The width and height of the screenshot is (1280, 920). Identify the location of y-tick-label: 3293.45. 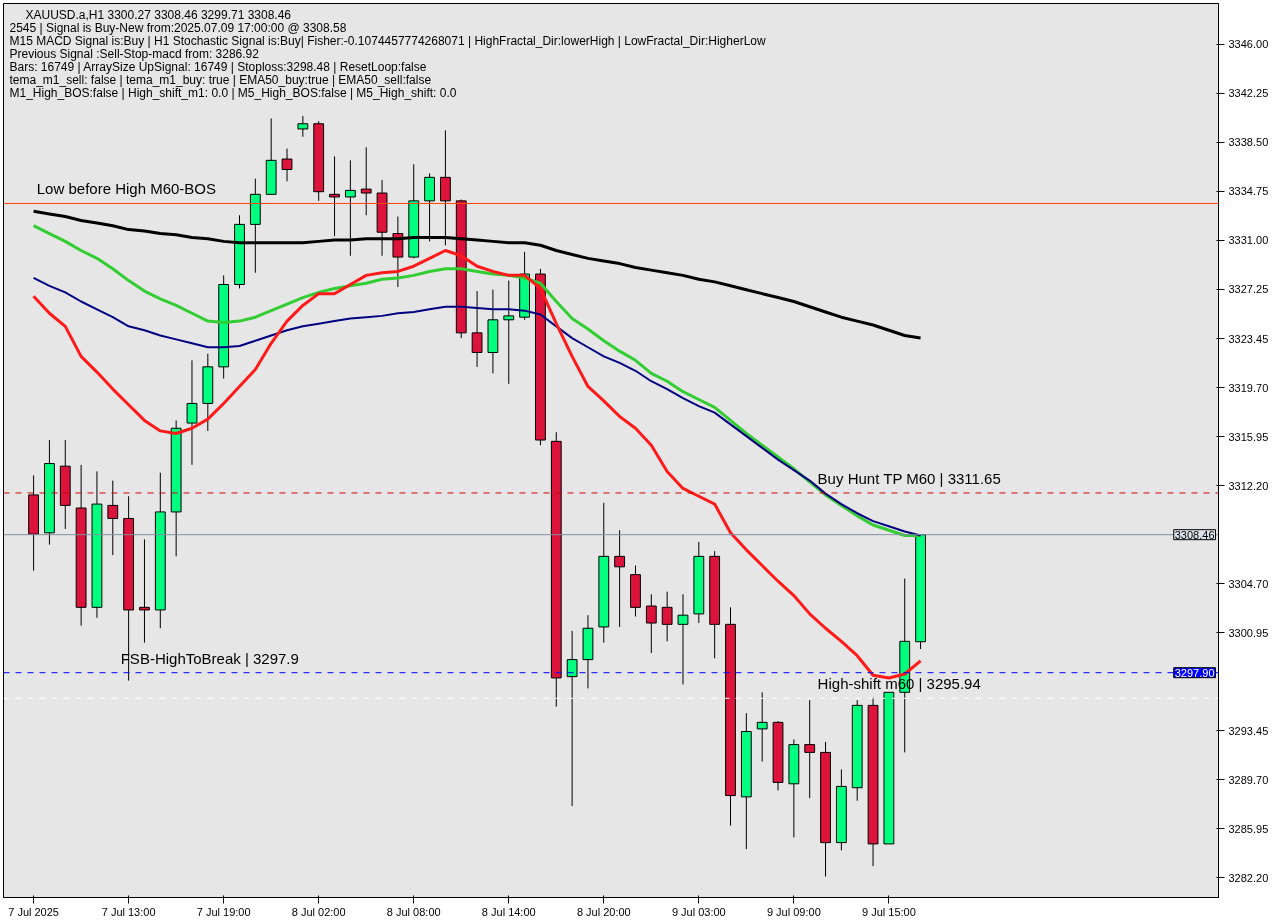
(1248, 730).